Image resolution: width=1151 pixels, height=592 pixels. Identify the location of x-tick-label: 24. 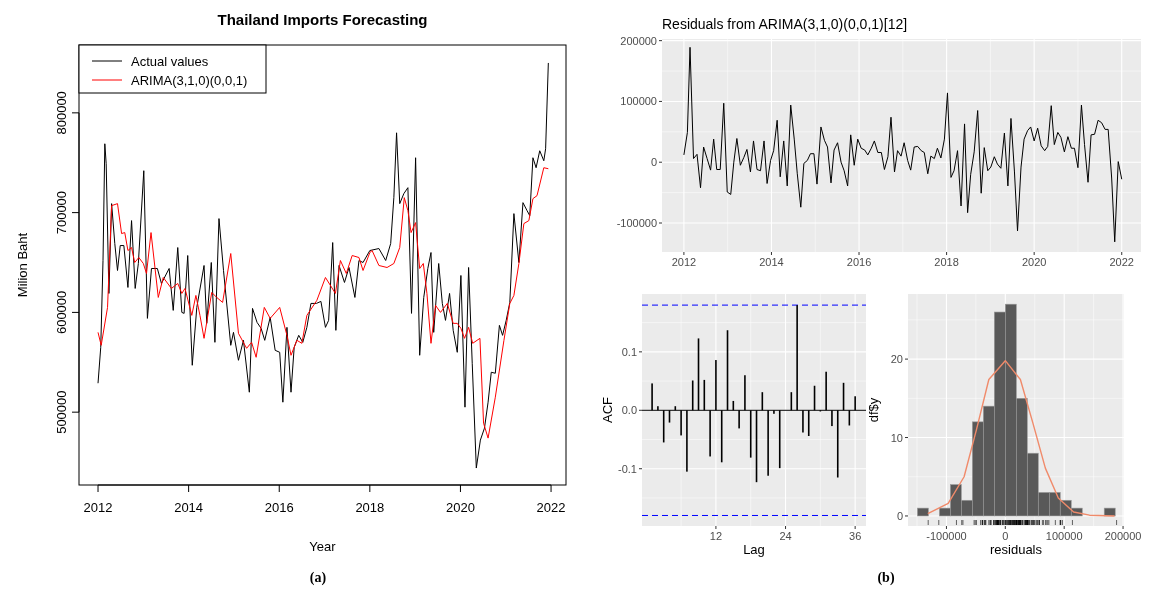
(785, 536).